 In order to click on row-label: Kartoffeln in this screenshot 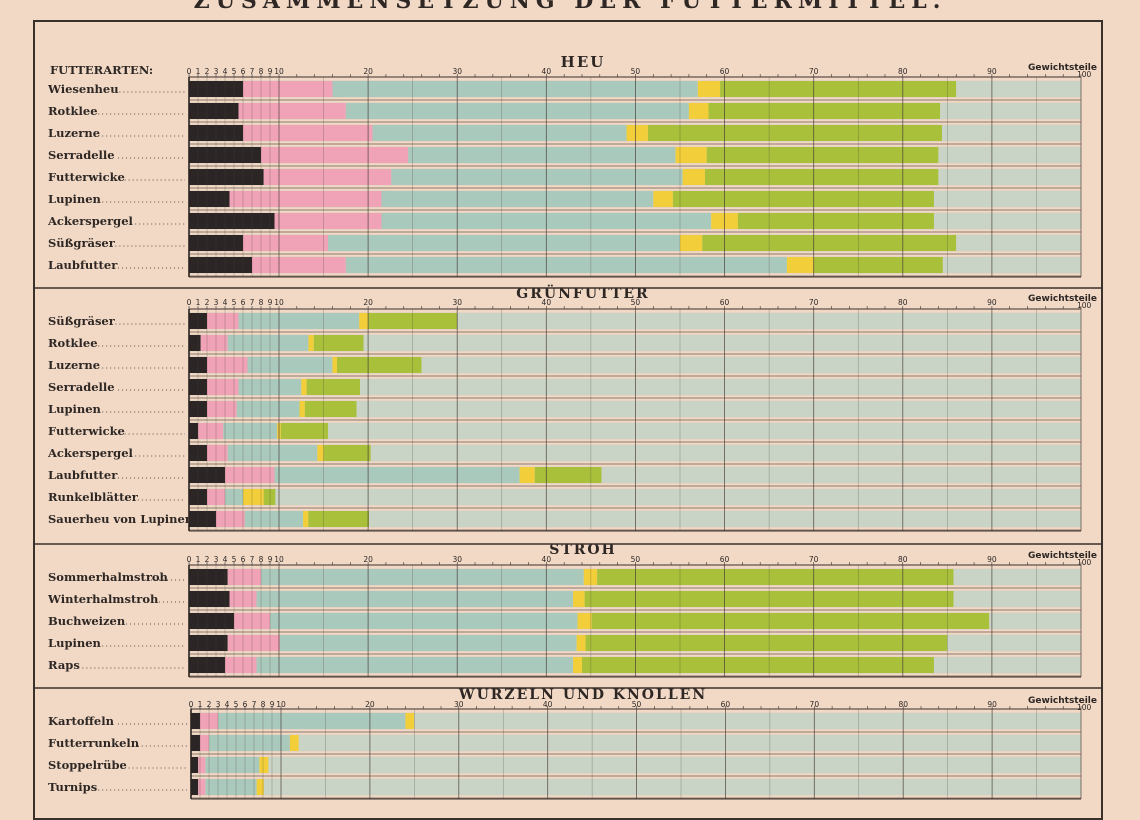, I will do `click(81, 721)`.